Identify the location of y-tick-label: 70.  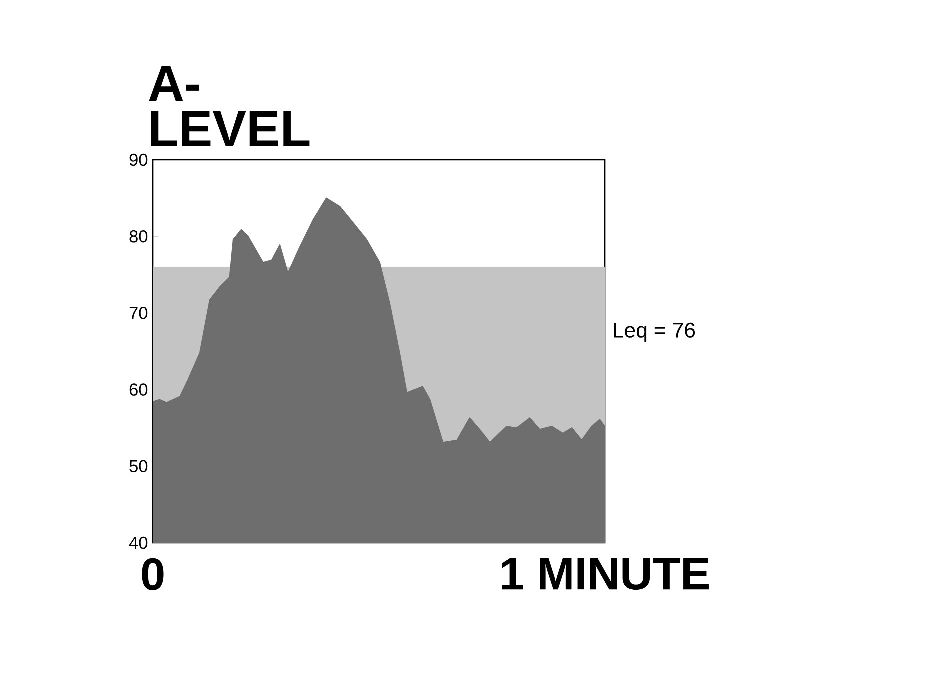
(139, 313).